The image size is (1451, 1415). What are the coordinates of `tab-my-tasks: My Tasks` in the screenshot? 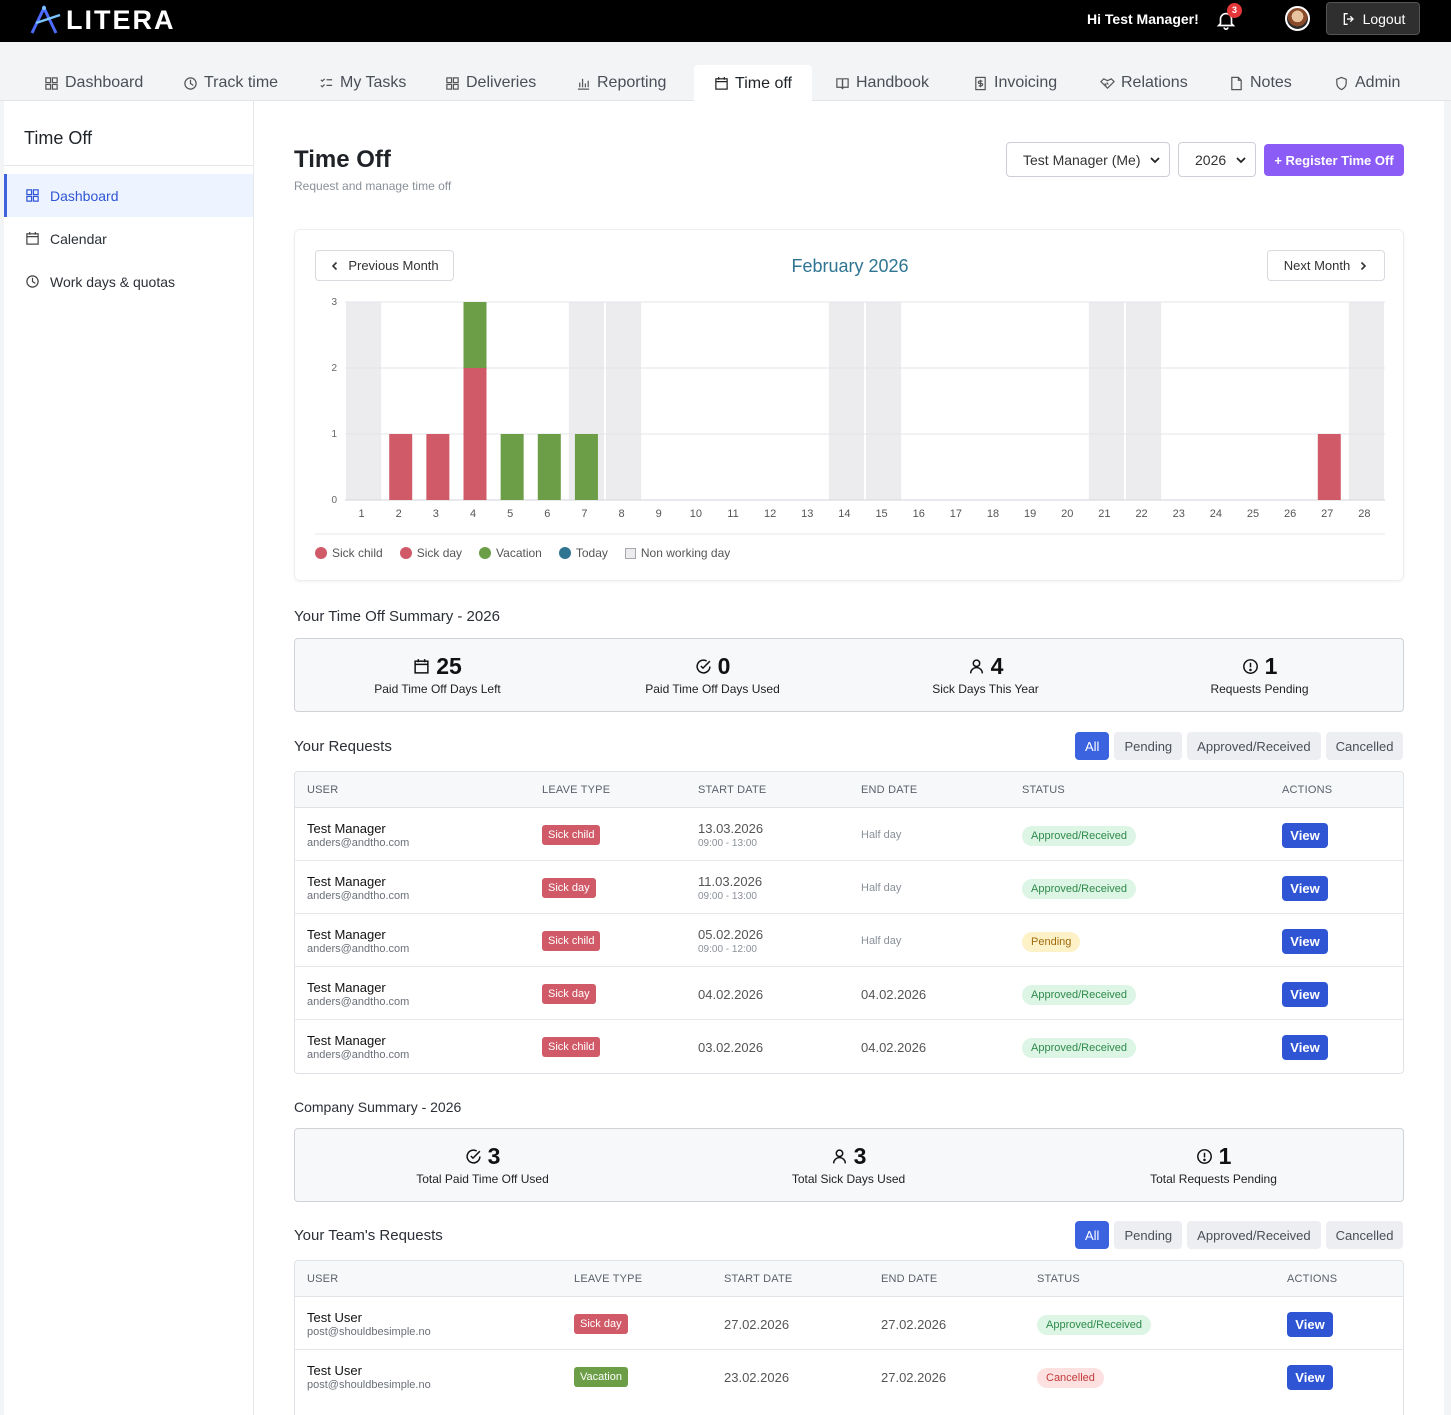 It's located at (362, 83).